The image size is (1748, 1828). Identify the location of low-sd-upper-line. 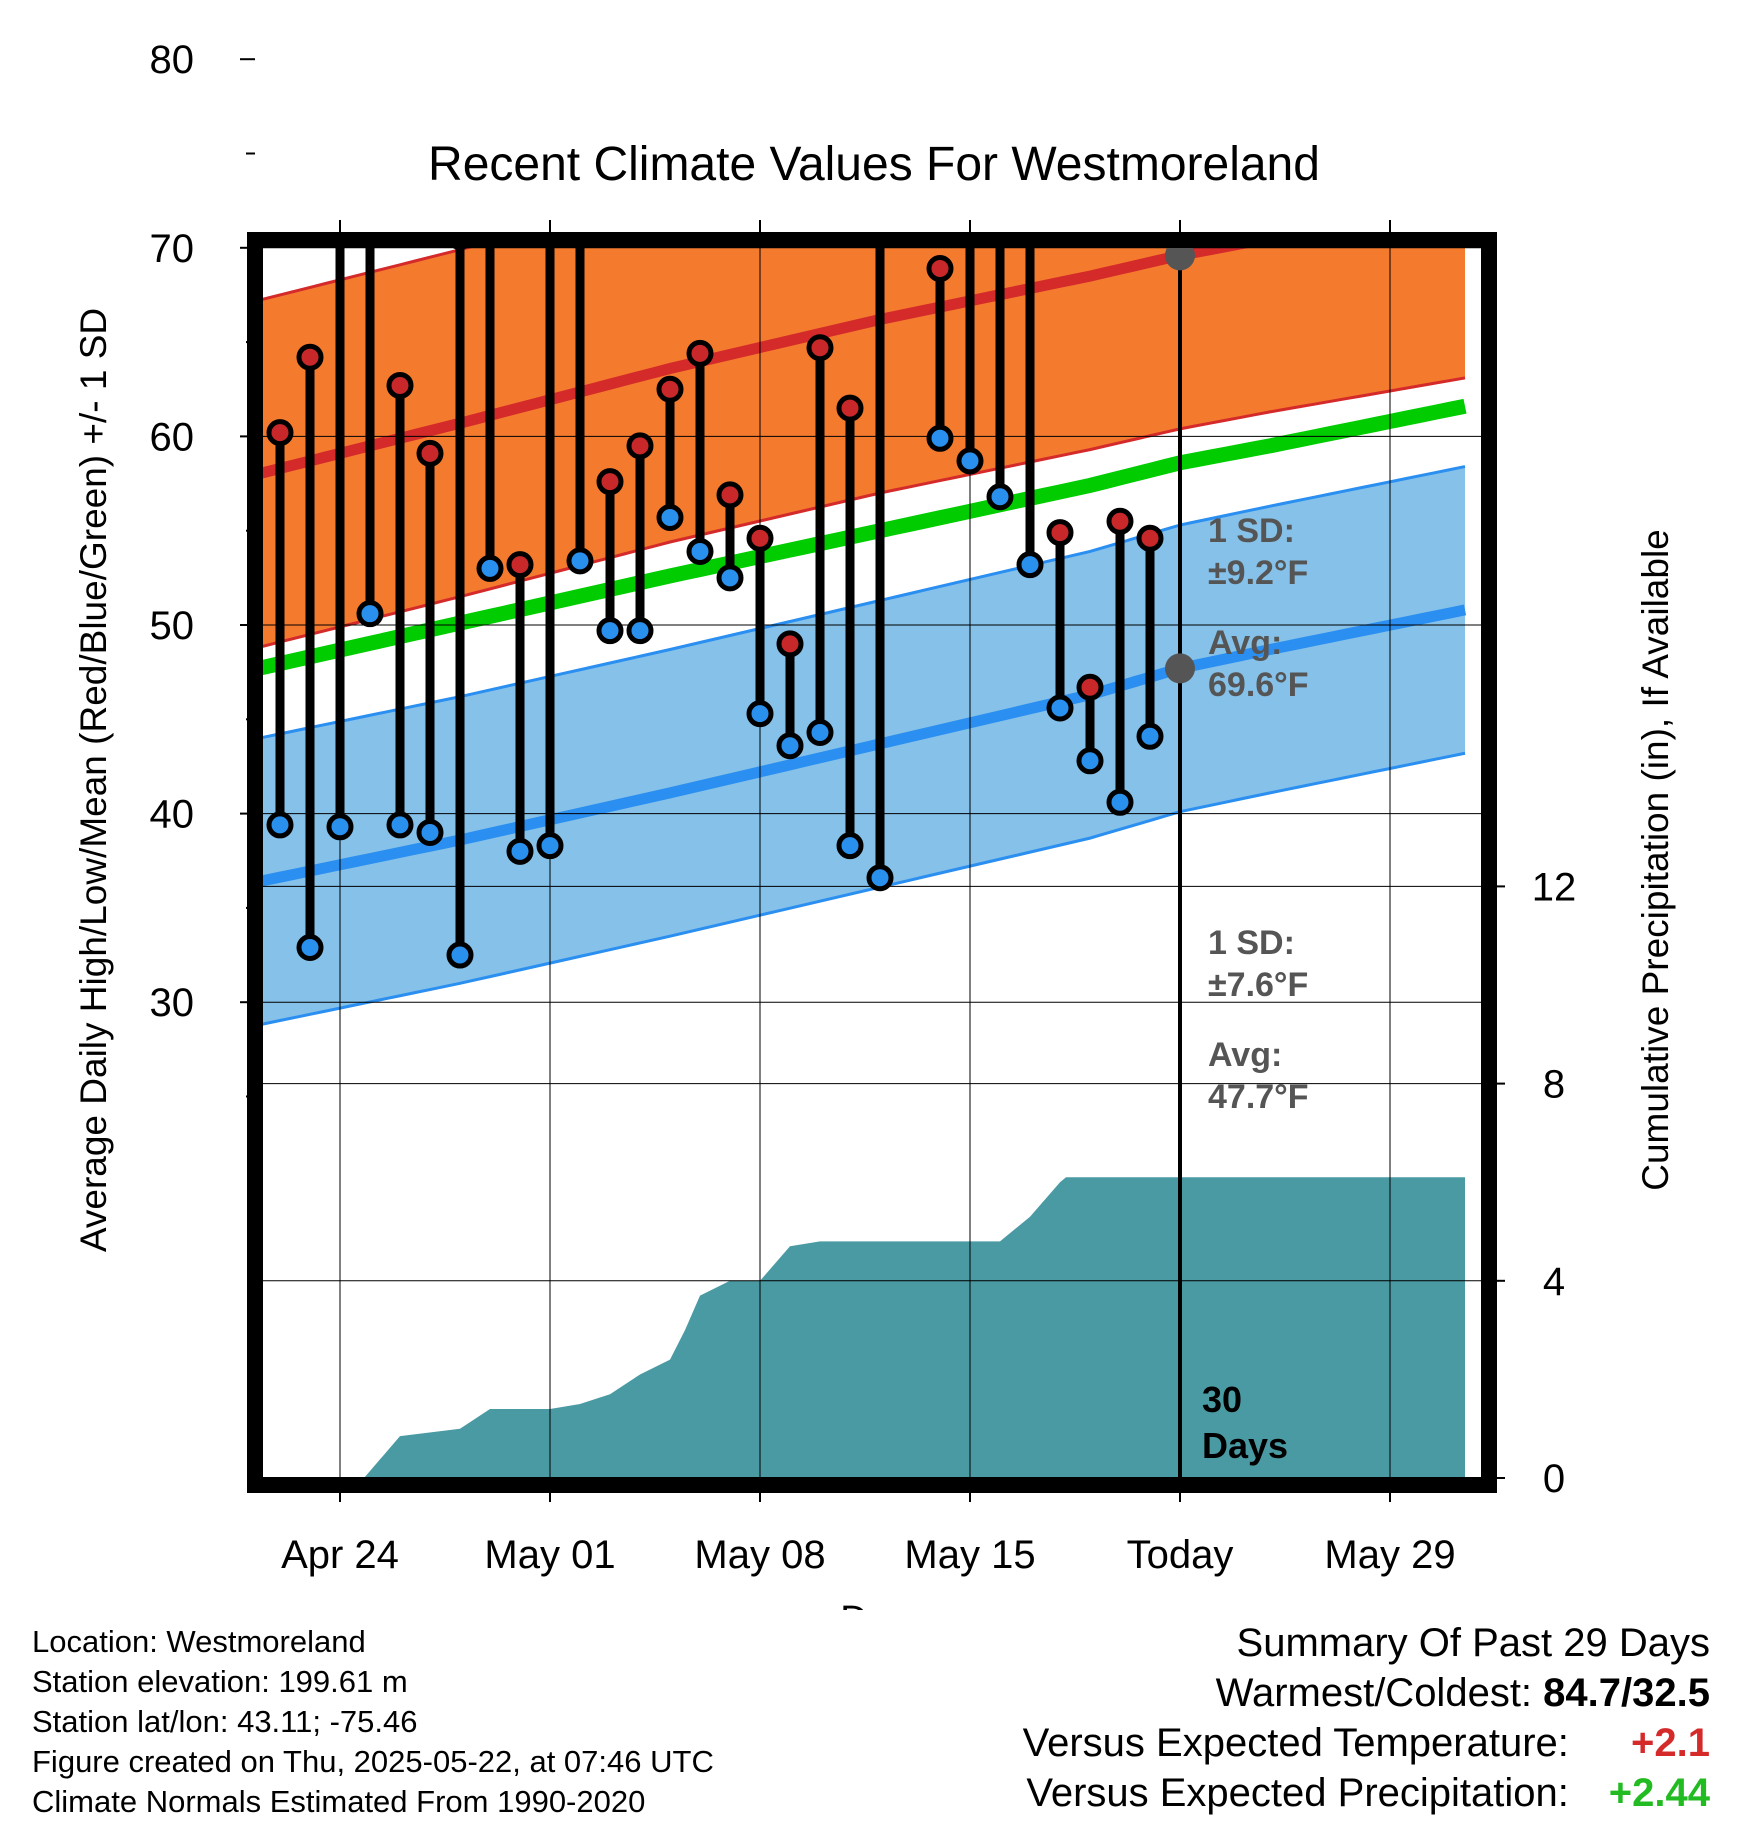
(864, 602).